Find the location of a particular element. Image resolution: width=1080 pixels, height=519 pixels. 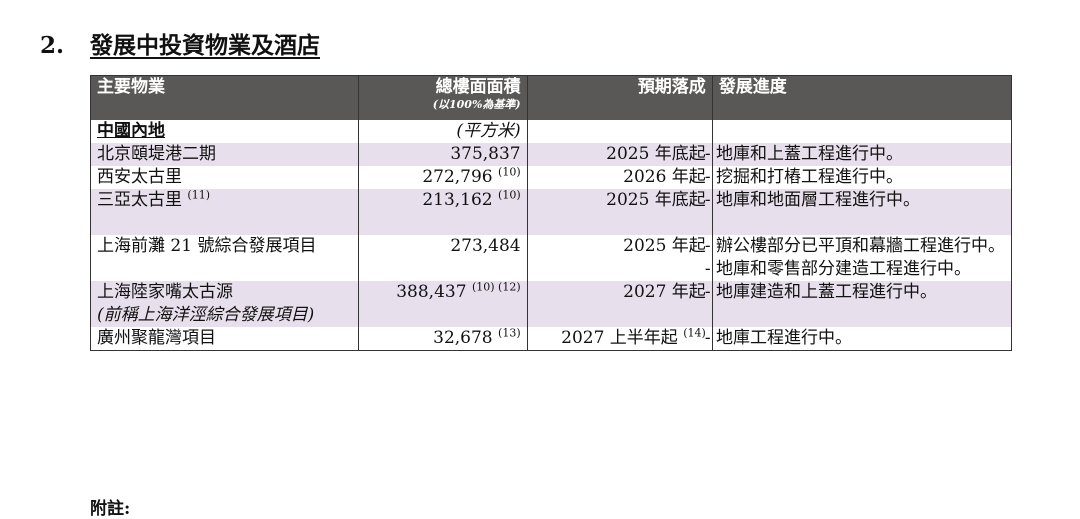

gfa-value: 388,437 is located at coordinates (431, 292).